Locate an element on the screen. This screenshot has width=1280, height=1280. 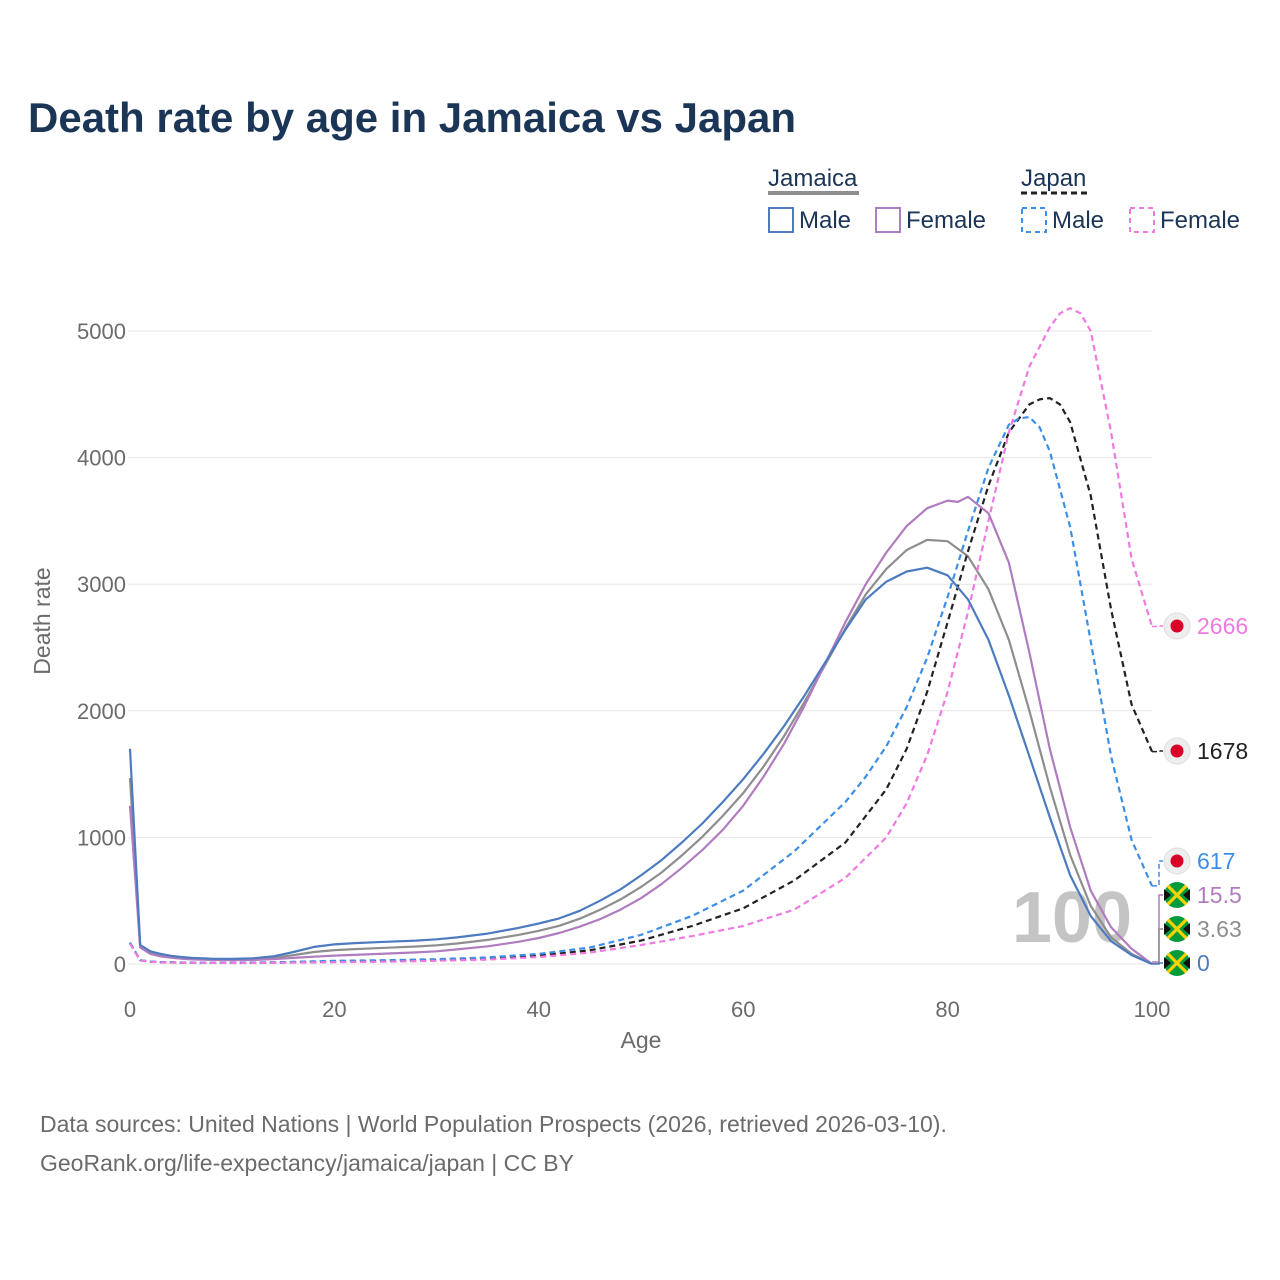
legend-japan-male-label: Male is located at coordinates (1078, 220).